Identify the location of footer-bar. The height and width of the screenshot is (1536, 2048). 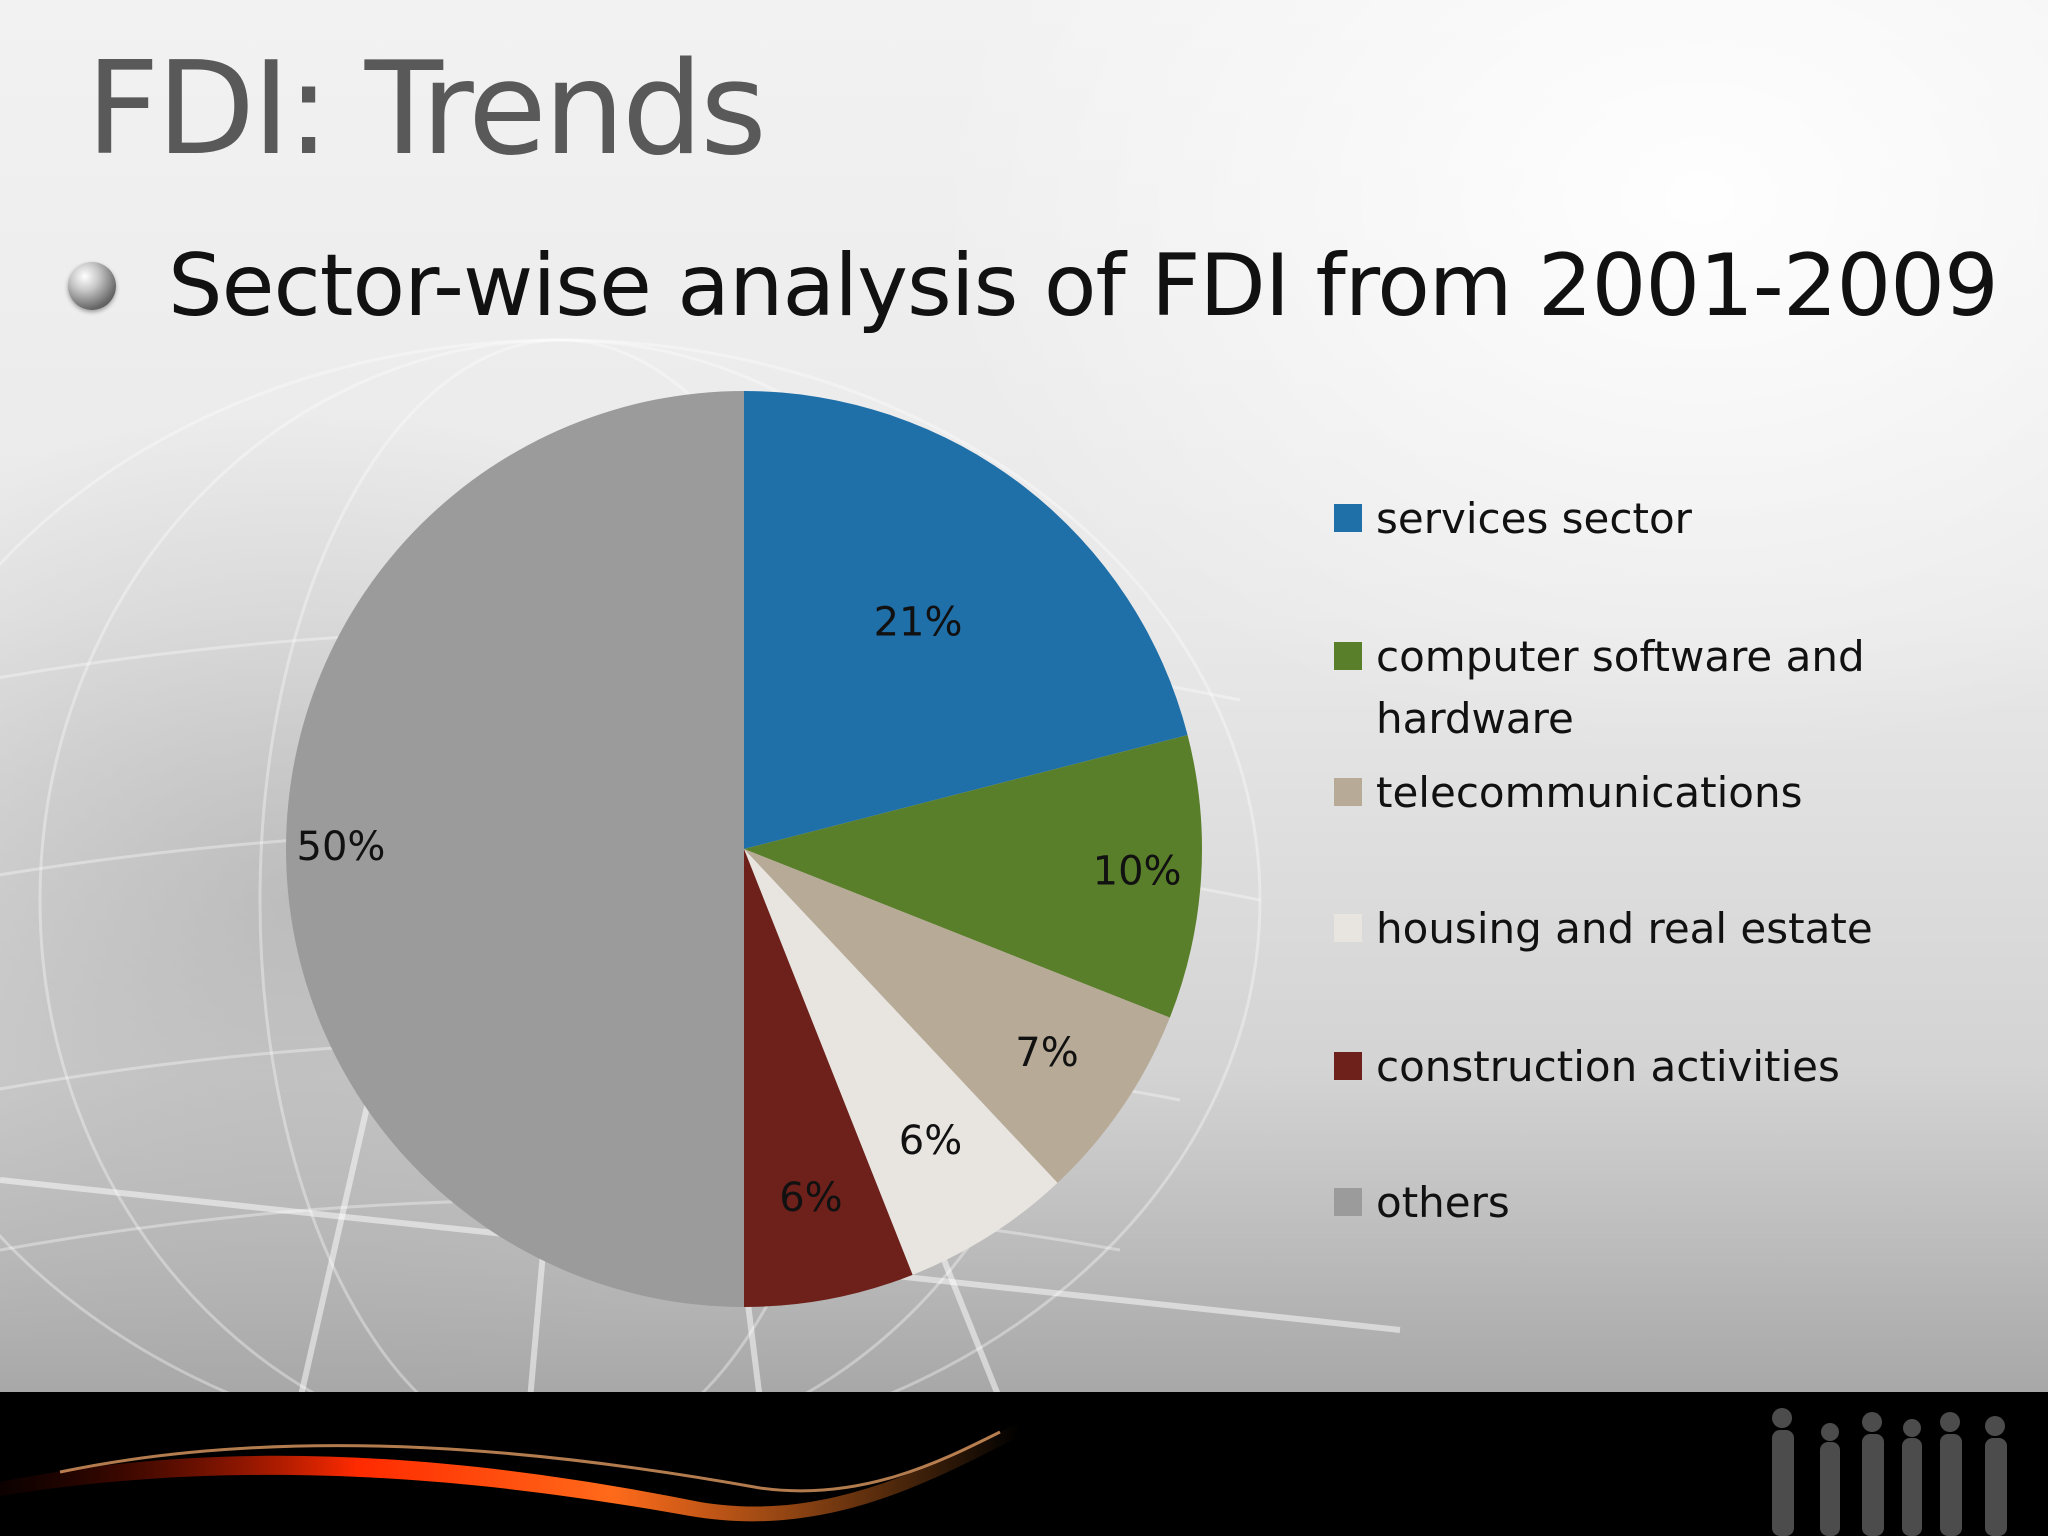
(1024, 1464).